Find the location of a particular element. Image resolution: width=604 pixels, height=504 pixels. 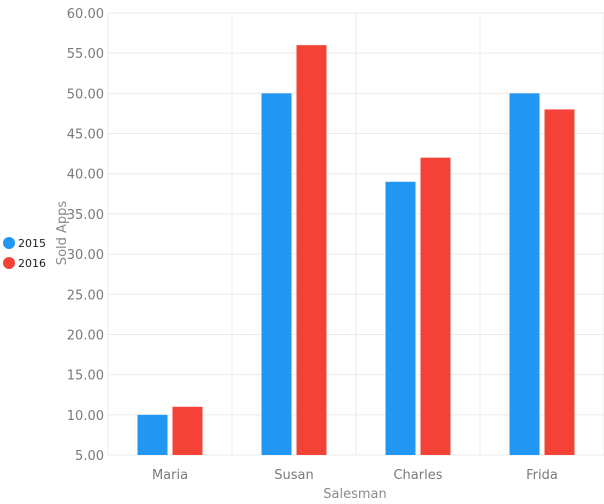

x-tick-label: Charles is located at coordinates (417, 475).